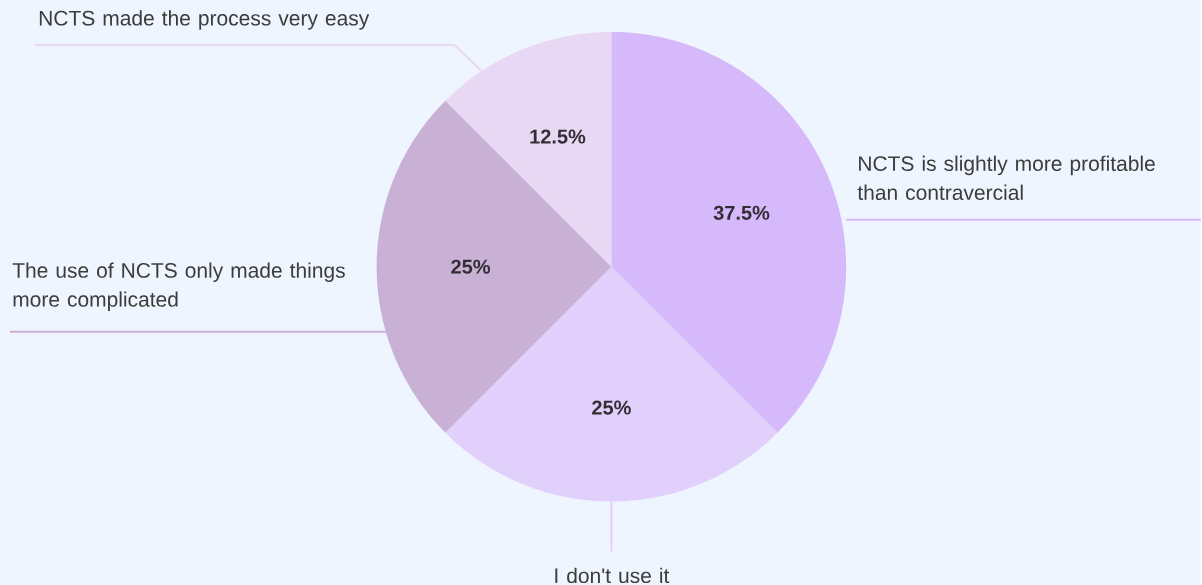  What do you see at coordinates (612, 575) in the screenshot?
I see `slice-label: I don't use it` at bounding box center [612, 575].